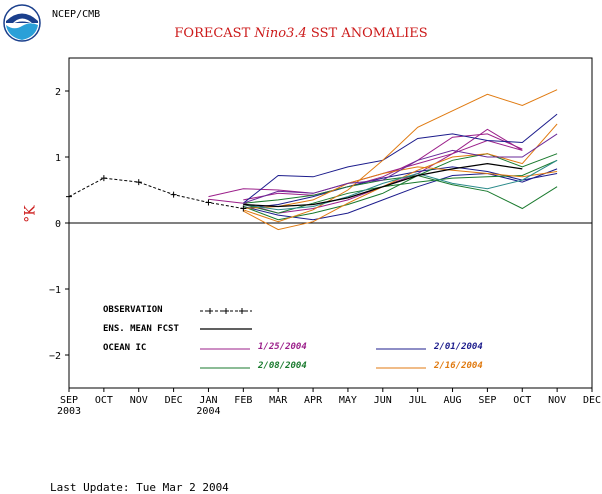 Image resolution: width=602 pixels, height=494 pixels. Describe the element at coordinates (55, 290) in the screenshot. I see `y-tick-label: −1` at that location.